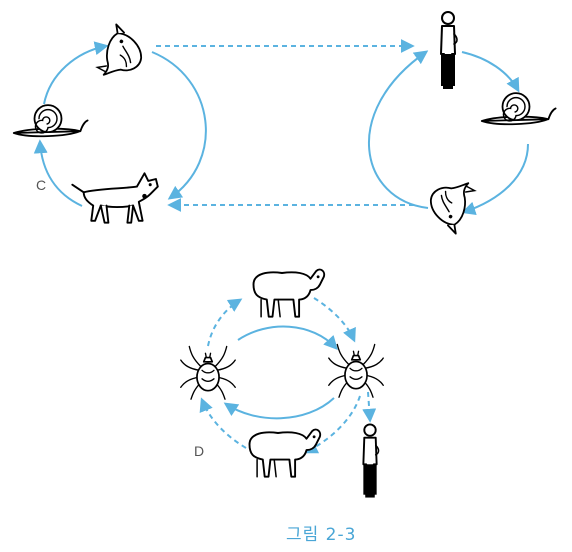 Image resolution: width=572 pixels, height=552 pixels. I want to click on arrow-dog-to-snail, so click(58, 173).